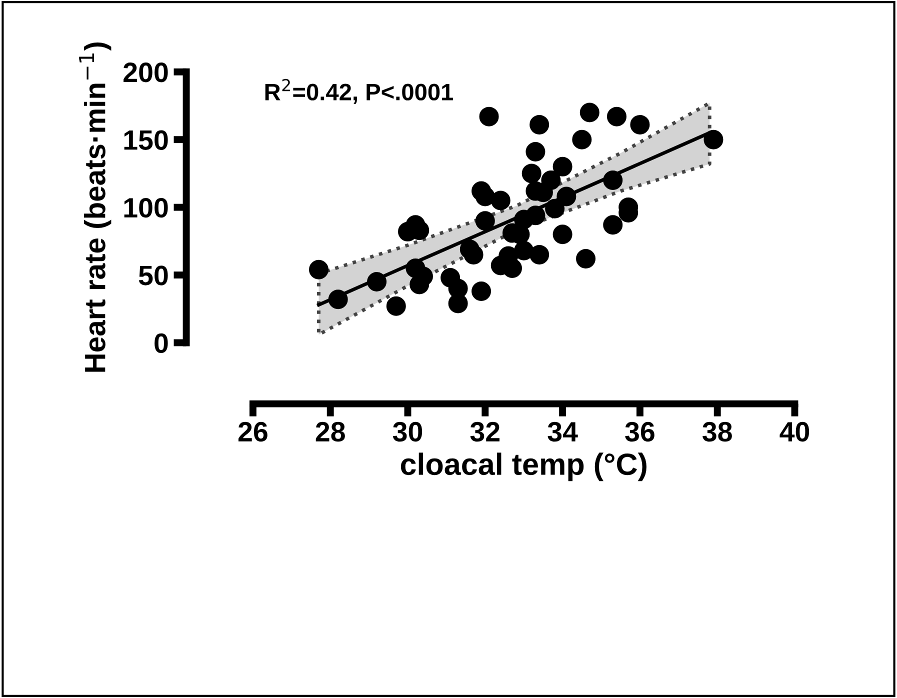 Image resolution: width=897 pixels, height=698 pixels. I want to click on x-tick-label: 38, so click(717, 432).